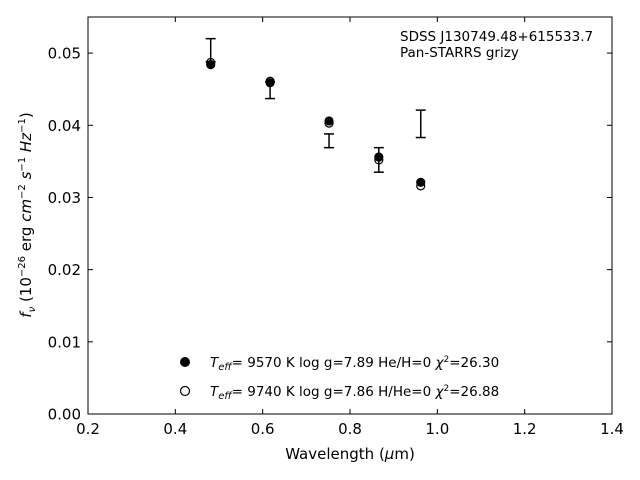 The height and width of the screenshot is (480, 640). Describe the element at coordinates (354, 364) in the screenshot. I see `legend-entry-1: Teff= 9570 K log g=7.89 He/H=0 χ2=26.30` at that location.